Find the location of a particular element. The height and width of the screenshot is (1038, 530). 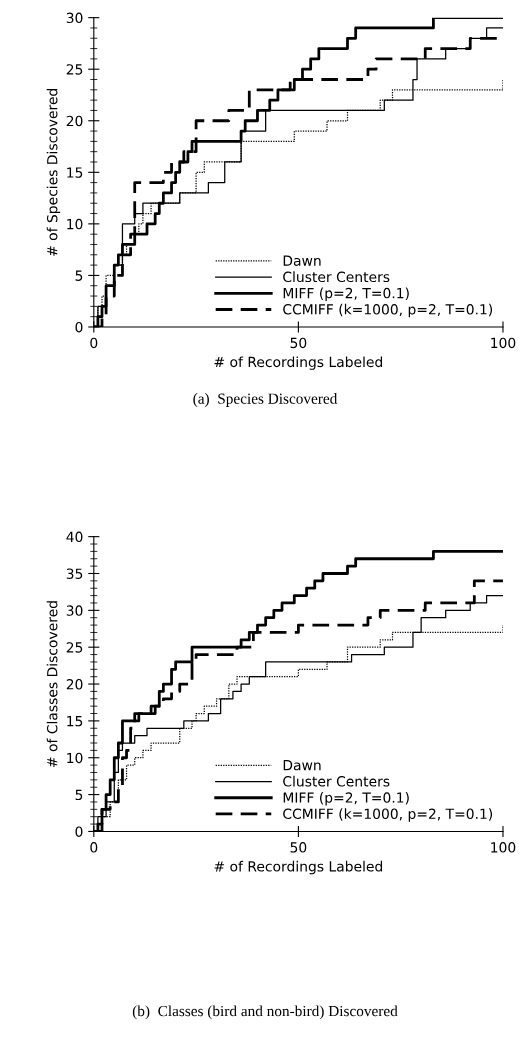

y-tick-label: 35 is located at coordinates (74, 573).